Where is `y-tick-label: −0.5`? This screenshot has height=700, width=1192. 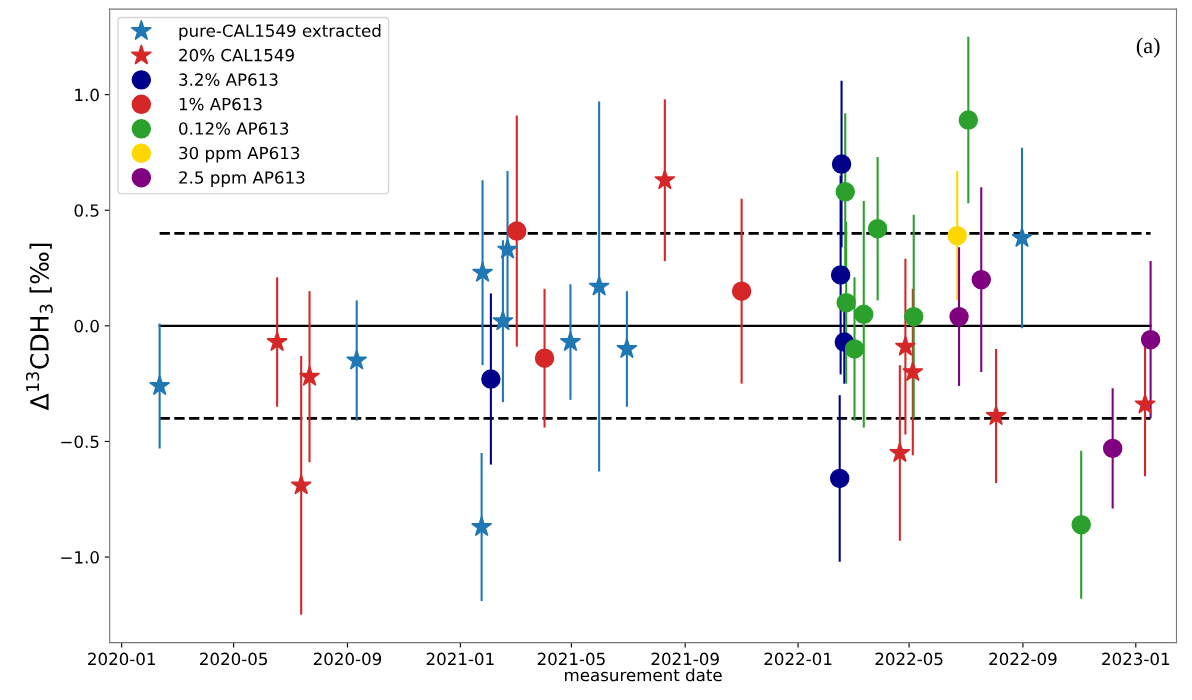
y-tick-label: −0.5 is located at coordinates (80, 442).